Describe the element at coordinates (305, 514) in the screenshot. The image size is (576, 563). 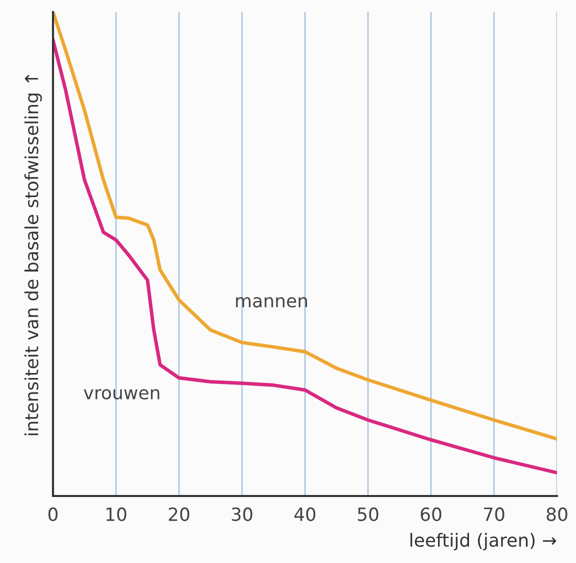
I see `x-tick-label: 40` at that location.